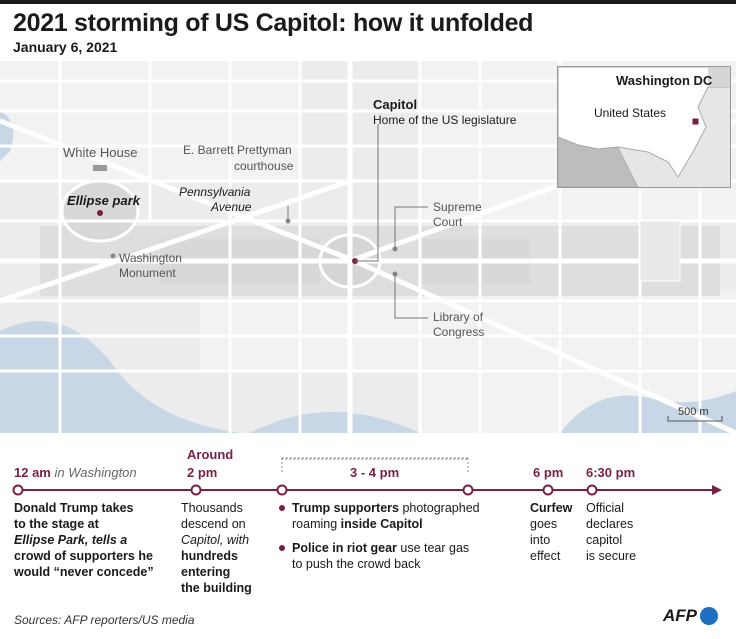 This screenshot has width=736, height=639. Describe the element at coordinates (368, 2) in the screenshot. I see `top-rule` at that location.